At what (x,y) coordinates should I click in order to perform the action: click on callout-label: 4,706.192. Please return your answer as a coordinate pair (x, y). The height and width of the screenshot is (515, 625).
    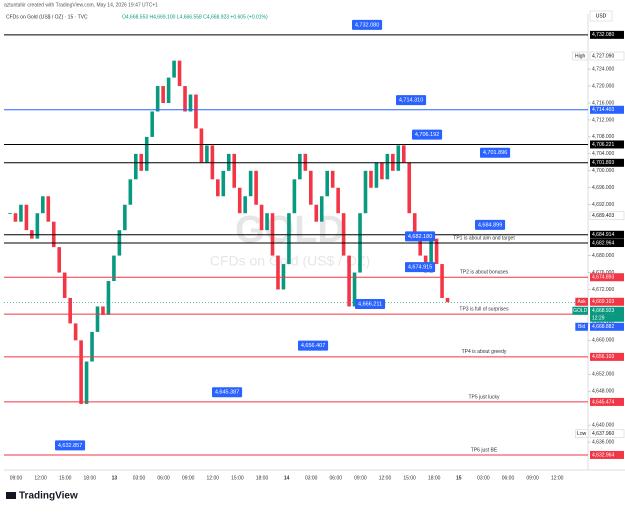
    Looking at the image, I should click on (427, 135).